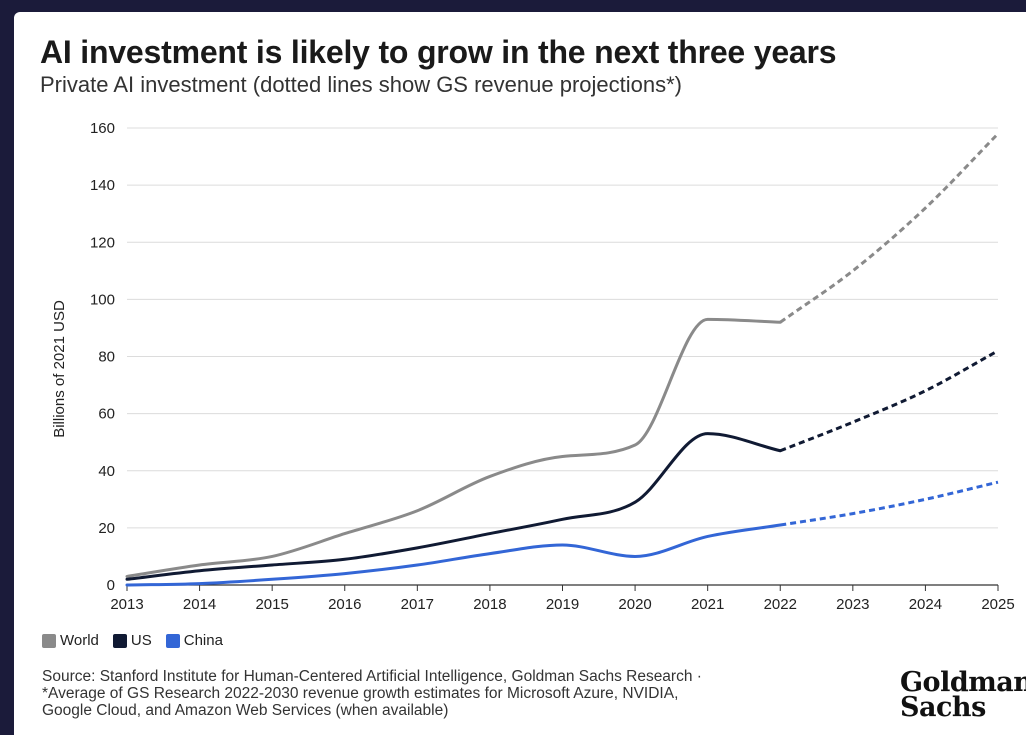 The height and width of the screenshot is (735, 1026). I want to click on y-tick-label: 160, so click(102, 128).